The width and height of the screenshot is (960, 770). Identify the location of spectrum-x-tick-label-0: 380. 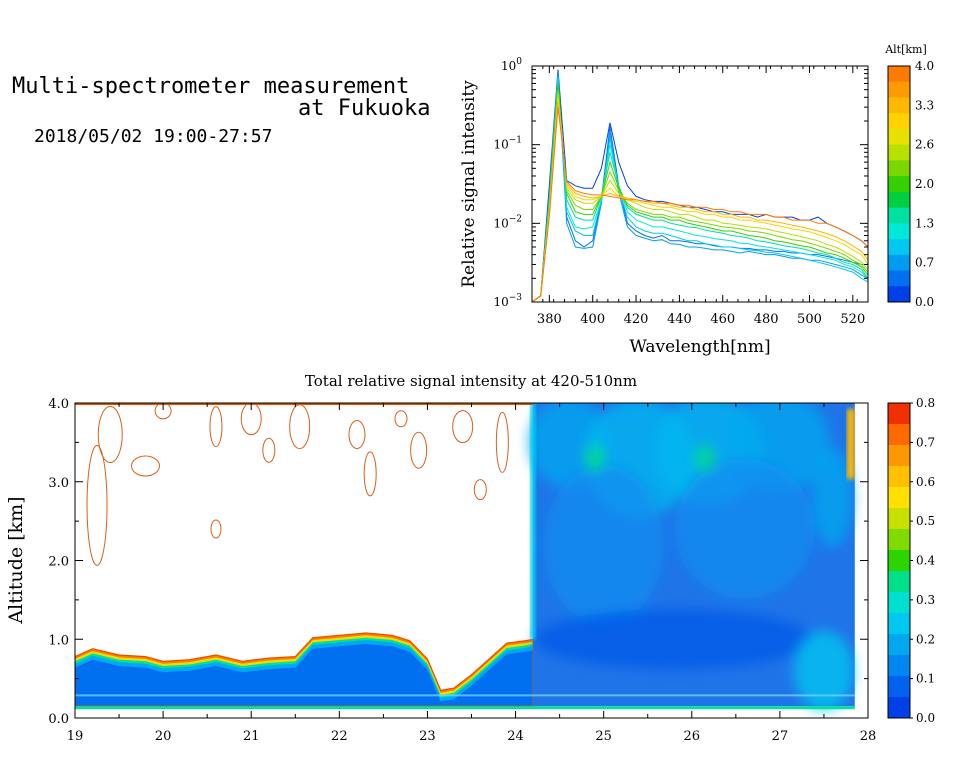
(549, 319).